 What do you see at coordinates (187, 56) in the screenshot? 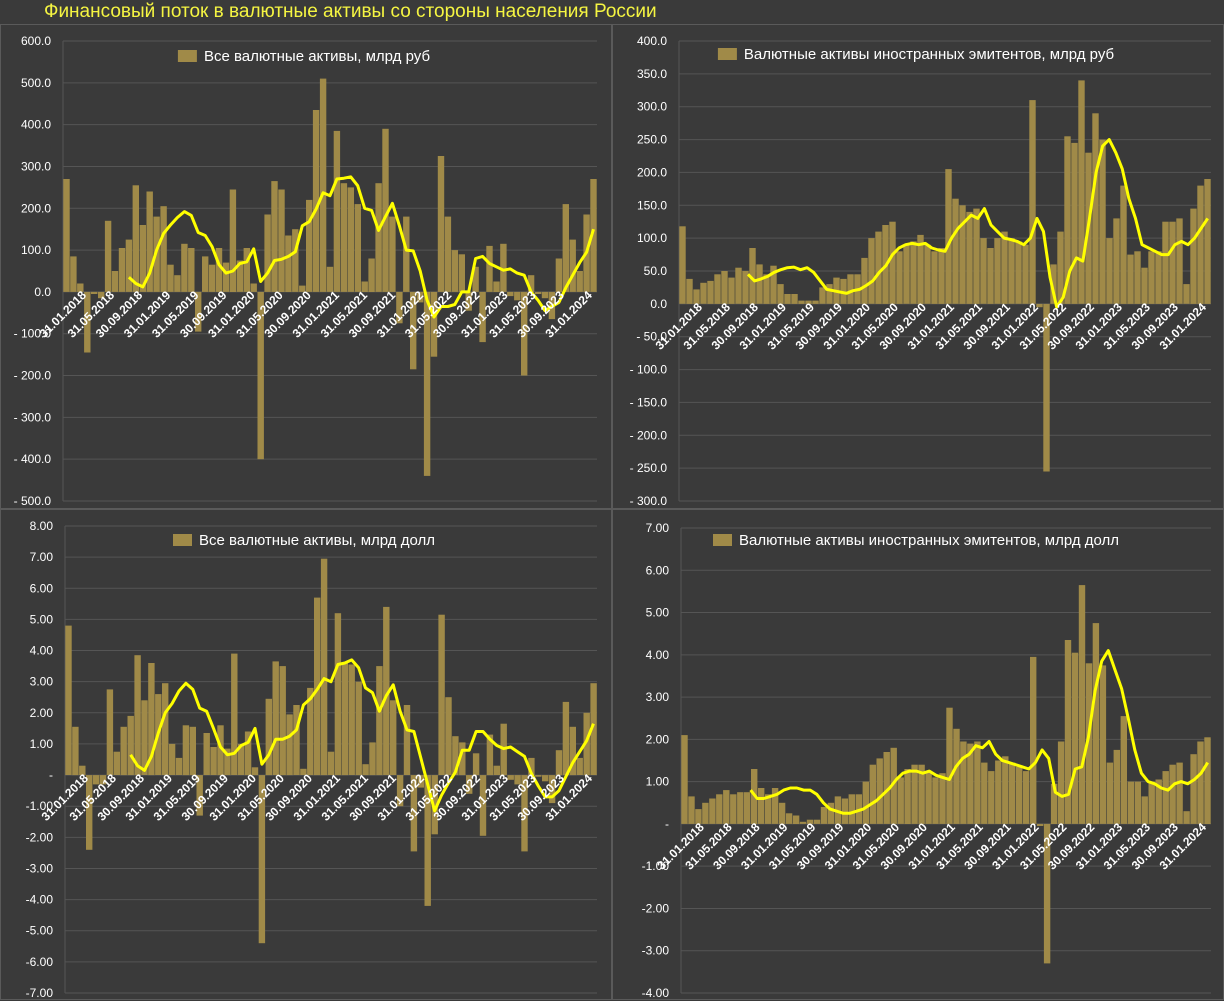
I see `legend-swatch` at bounding box center [187, 56].